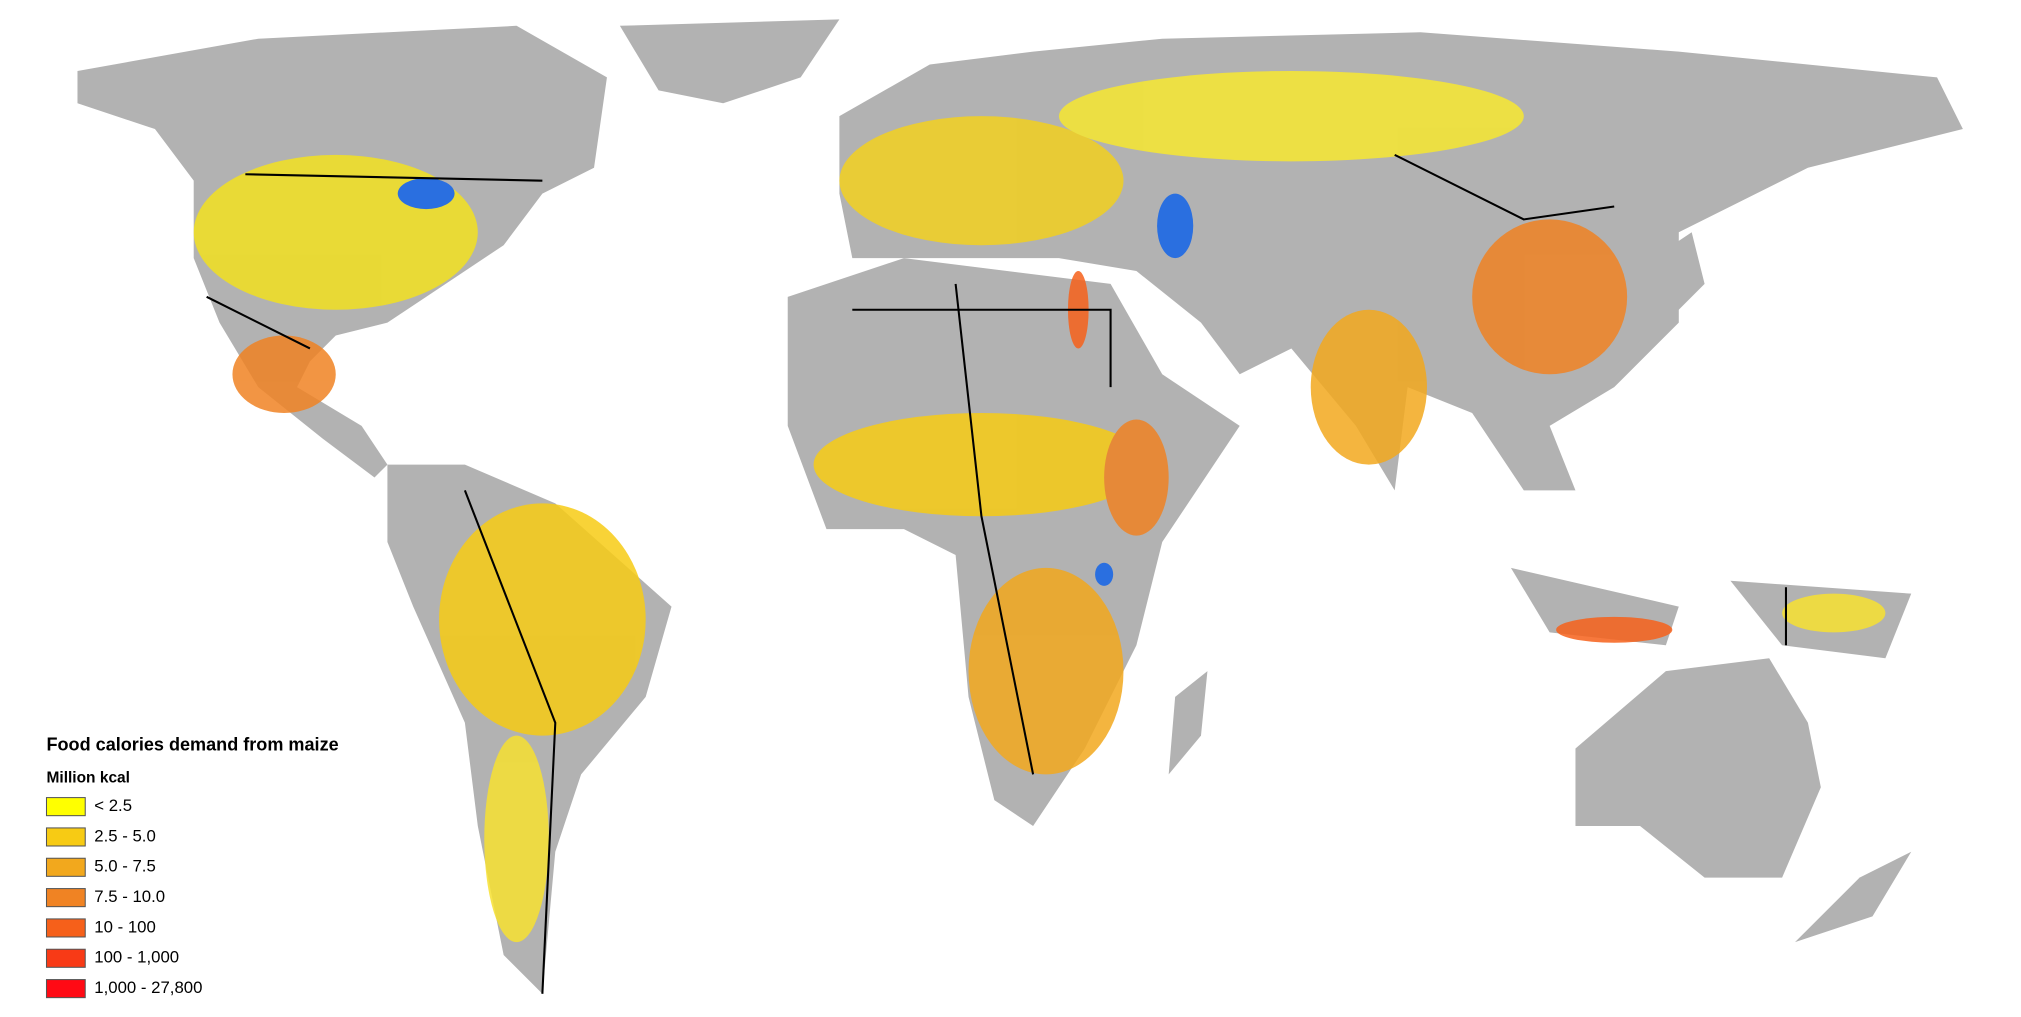 This screenshot has width=2021, height=1017. I want to click on legend-title: Food calories demand from maize, so click(192, 745).